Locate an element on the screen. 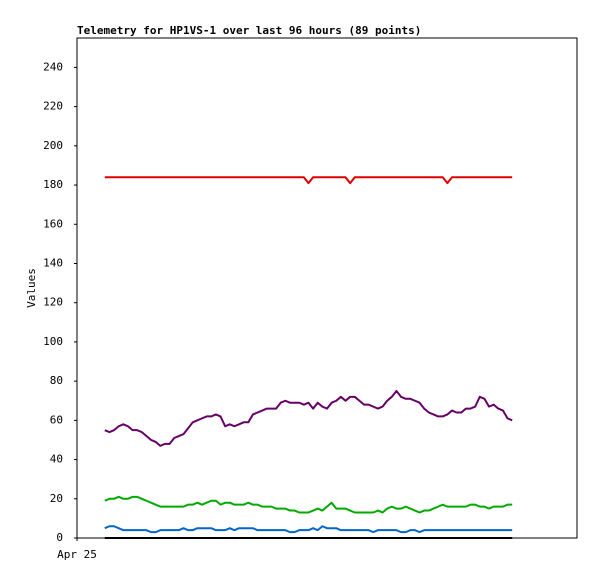 The width and height of the screenshot is (597, 579). y-tick-label: 160 is located at coordinates (53, 223).